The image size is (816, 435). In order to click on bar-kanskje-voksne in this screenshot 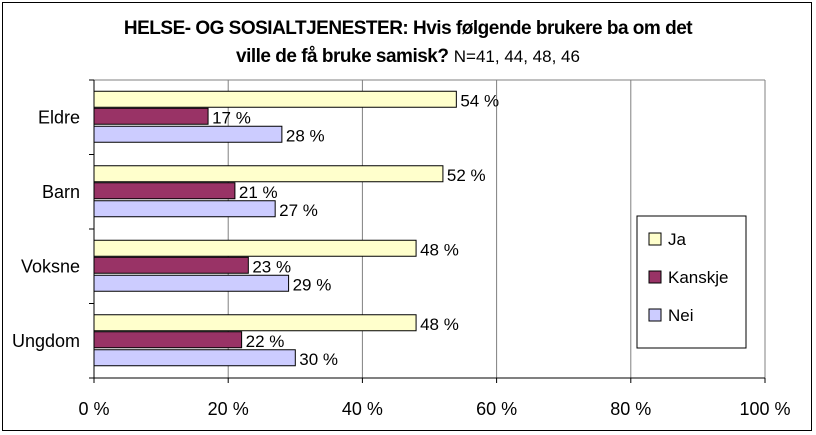, I will do `click(171, 265)`.